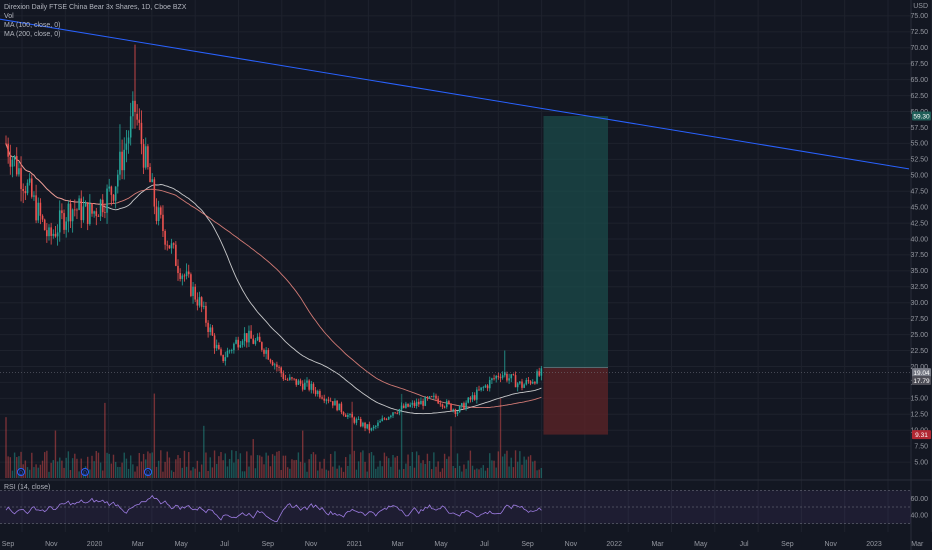  What do you see at coordinates (9, 16) in the screenshot?
I see `volume-legend: Vol` at bounding box center [9, 16].